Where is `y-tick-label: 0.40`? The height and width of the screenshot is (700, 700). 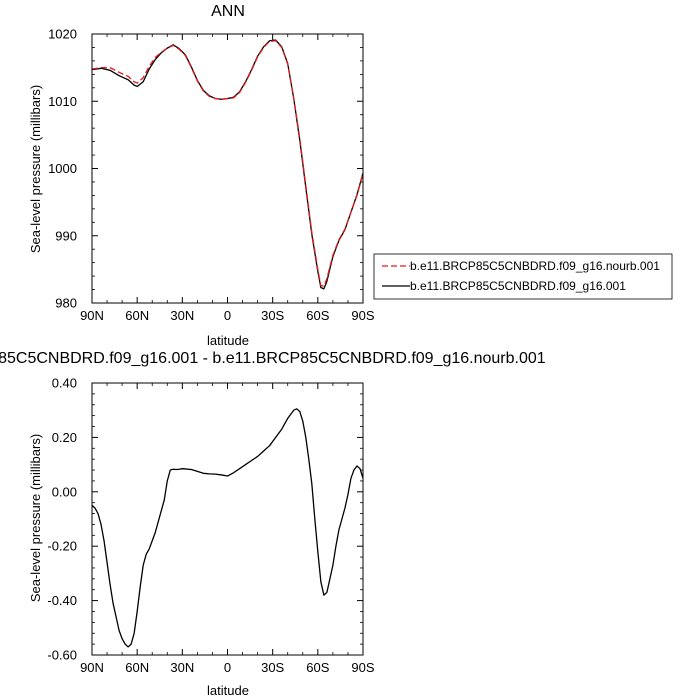
y-tick-label: 0.40 is located at coordinates (64, 383).